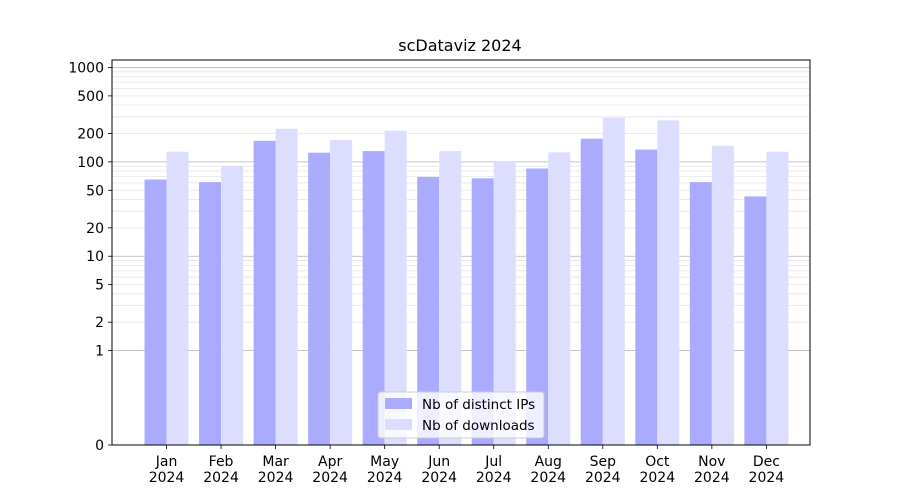 The height and width of the screenshot is (504, 900). What do you see at coordinates (99, 286) in the screenshot?
I see `y-tick-label: 5` at bounding box center [99, 286].